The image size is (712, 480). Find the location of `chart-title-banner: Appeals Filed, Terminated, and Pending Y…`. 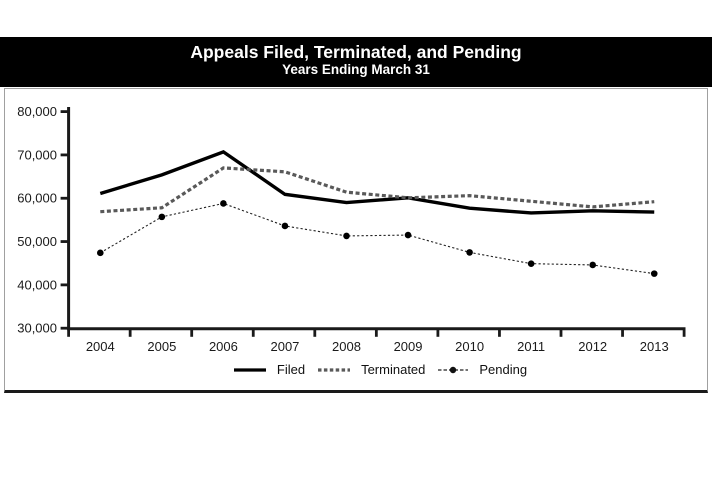

chart-title-banner: Appeals Filed, Terminated, and Pending Y… is located at coordinates (356, 62).